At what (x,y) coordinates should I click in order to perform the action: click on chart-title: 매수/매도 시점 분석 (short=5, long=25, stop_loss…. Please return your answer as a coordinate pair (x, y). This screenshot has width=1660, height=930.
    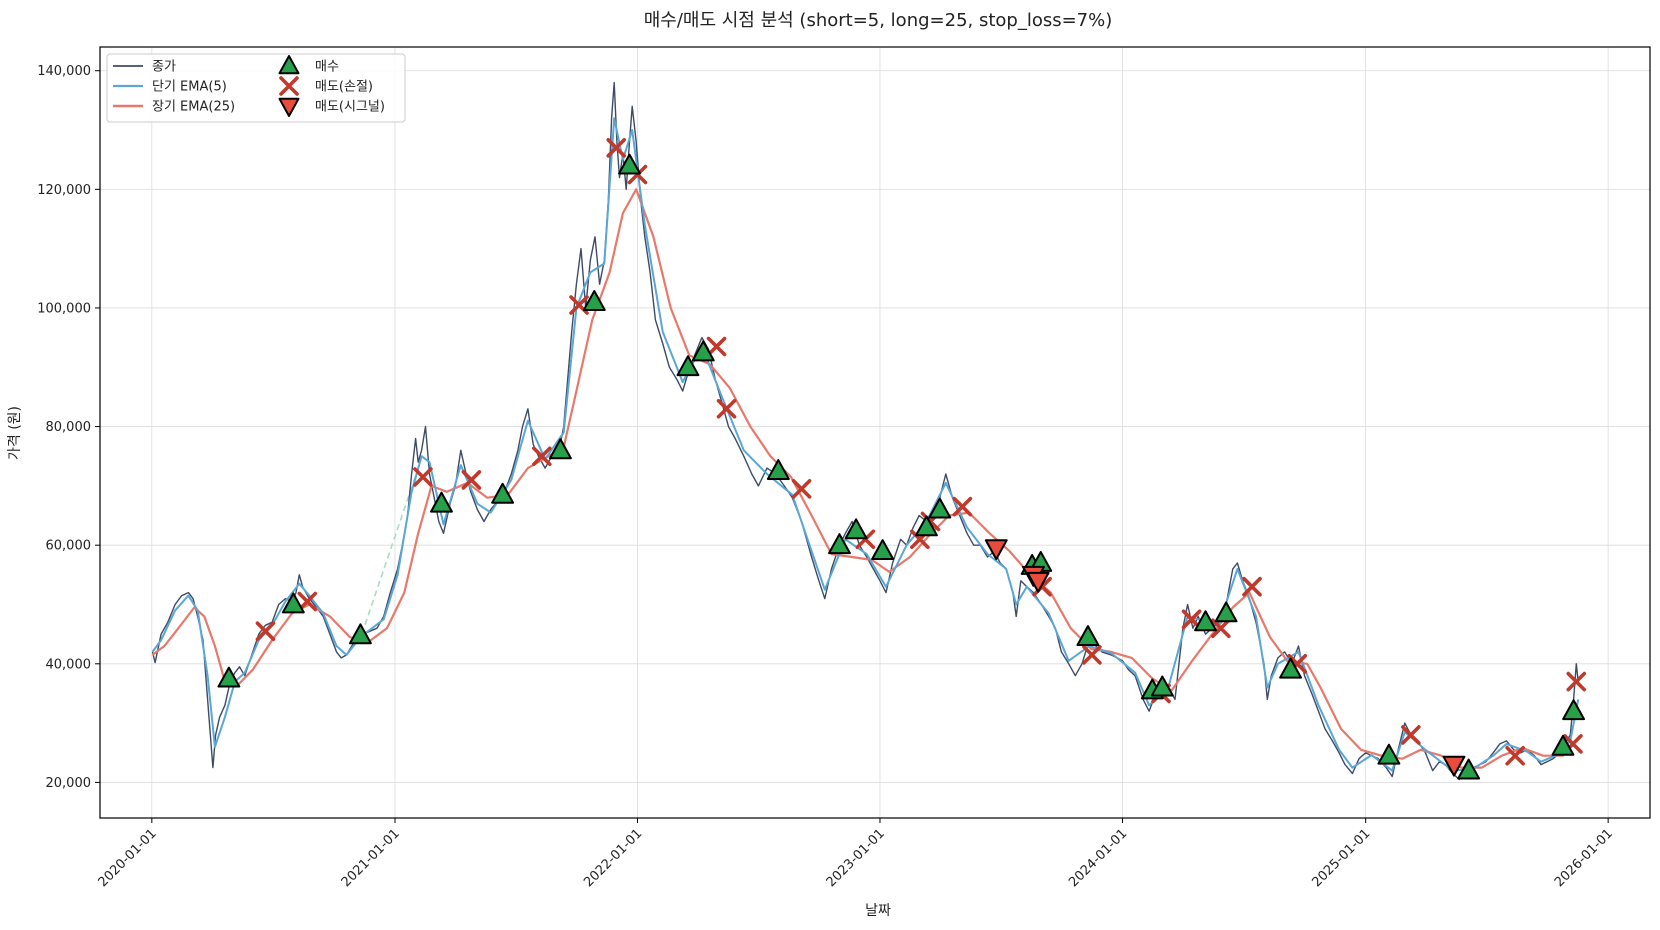
    Looking at the image, I should click on (878, 20).